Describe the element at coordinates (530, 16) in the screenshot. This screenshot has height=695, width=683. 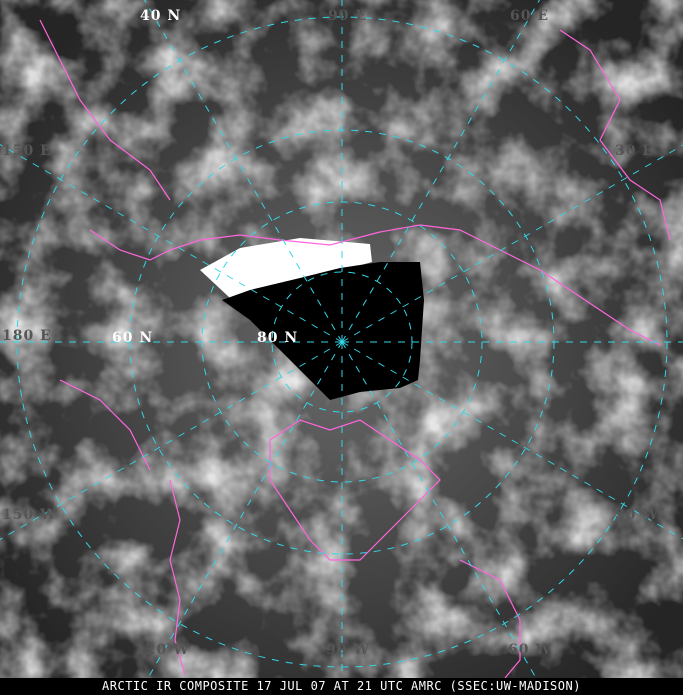
I see `label-60e: 60 E` at that location.